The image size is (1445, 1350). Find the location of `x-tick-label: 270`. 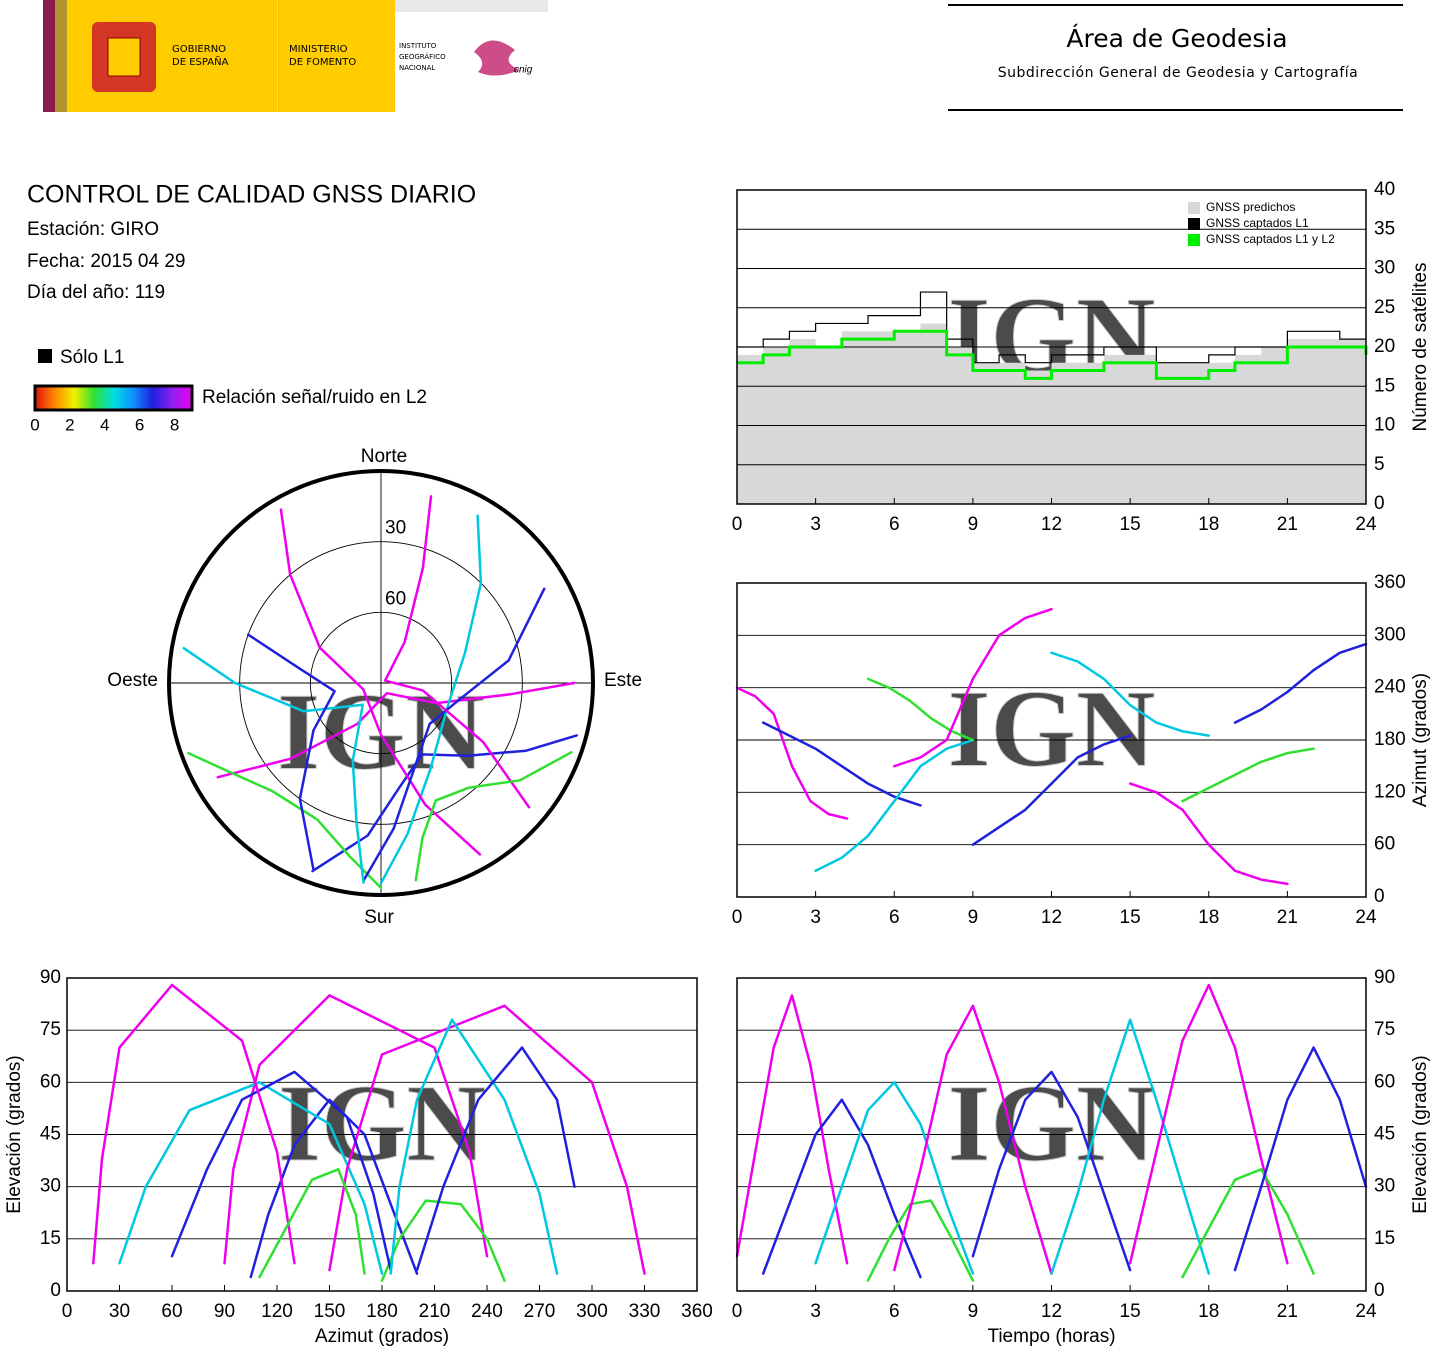

x-tick-label: 270 is located at coordinates (540, 1311).